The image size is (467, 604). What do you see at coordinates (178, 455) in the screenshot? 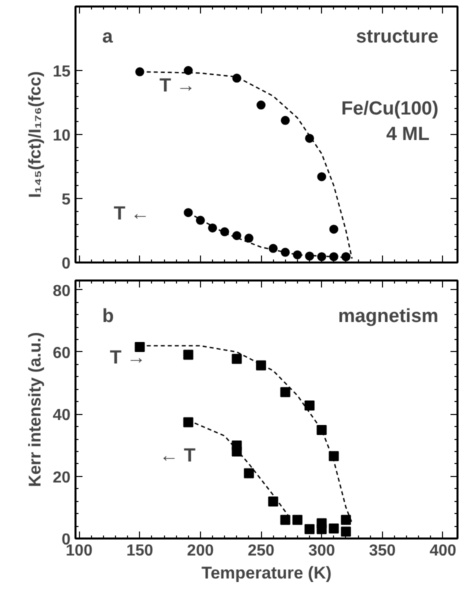
I see `annotation: ← T` at bounding box center [178, 455].